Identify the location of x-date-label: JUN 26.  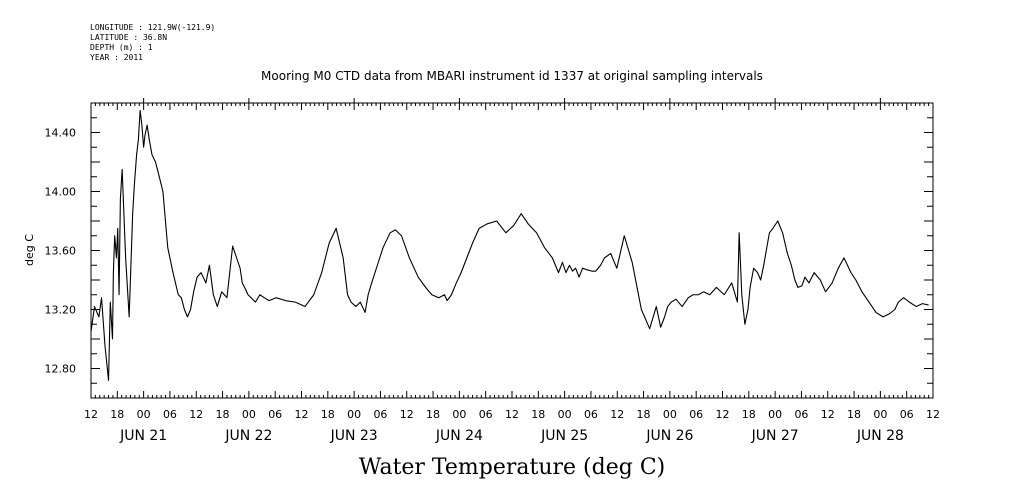
(669, 436).